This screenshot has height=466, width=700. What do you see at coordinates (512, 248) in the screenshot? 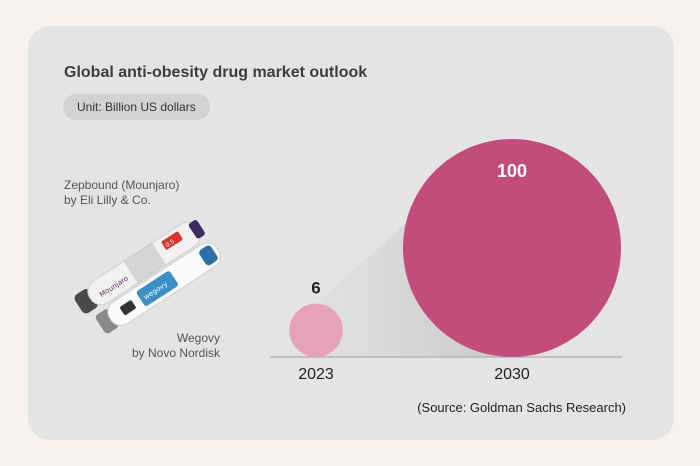
I see `bubble-2030` at bounding box center [512, 248].